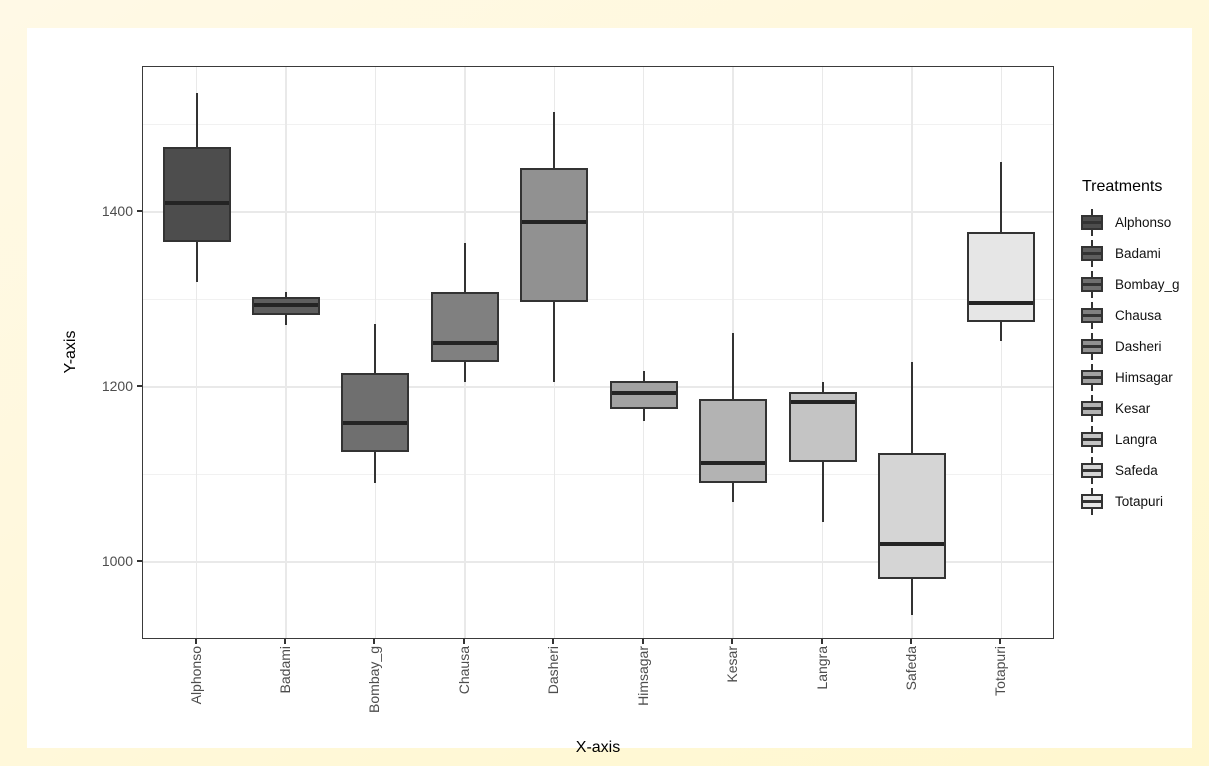  What do you see at coordinates (553, 641) in the screenshot?
I see `x-tick-mark-Dasheri` at bounding box center [553, 641].